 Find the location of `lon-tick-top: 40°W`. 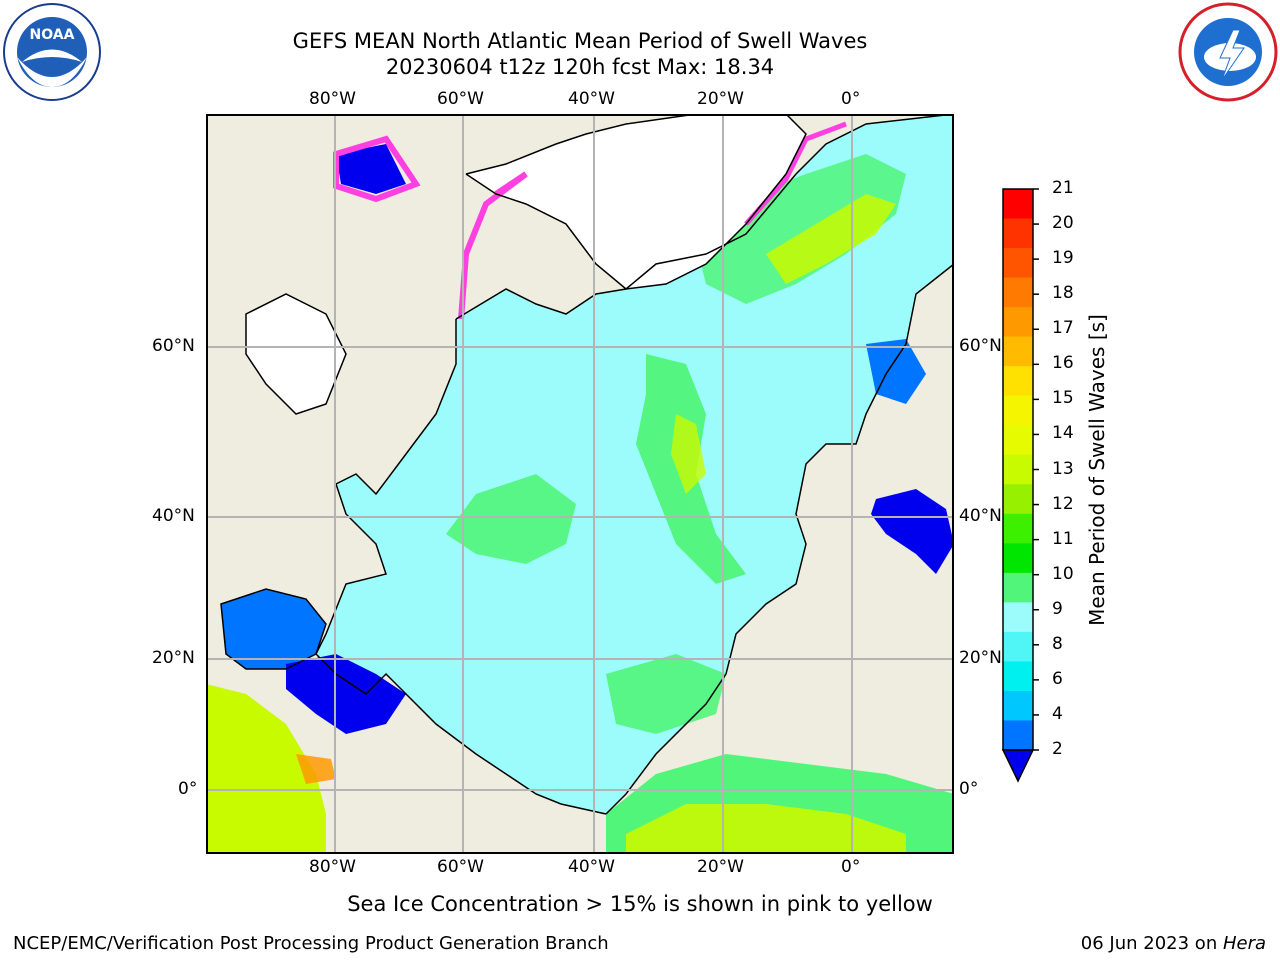

lon-tick-top: 40°W is located at coordinates (591, 99).